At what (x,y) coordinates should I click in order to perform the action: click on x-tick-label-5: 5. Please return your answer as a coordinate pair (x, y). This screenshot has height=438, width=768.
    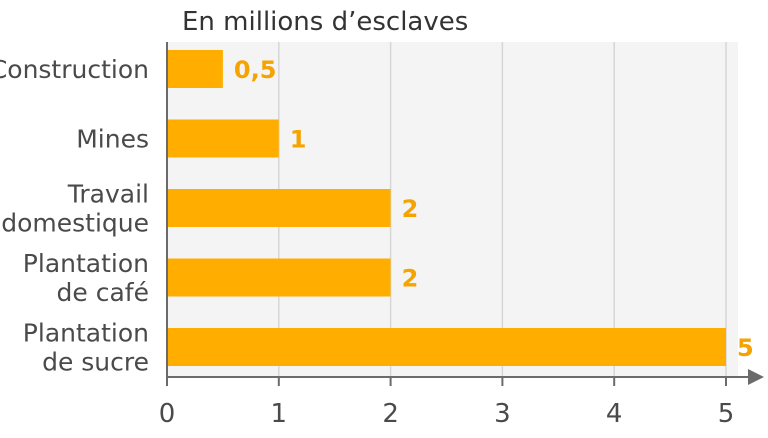
    Looking at the image, I should click on (726, 414).